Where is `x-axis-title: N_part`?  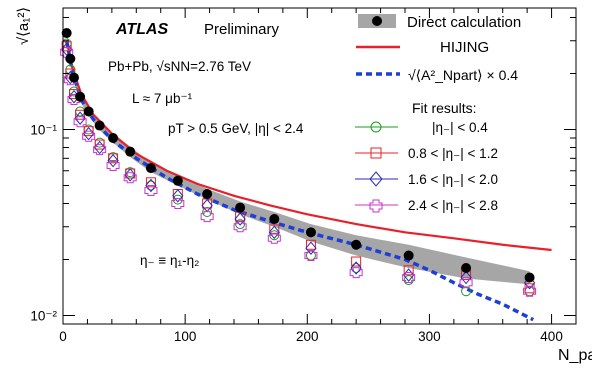
x-axis-title: N_part is located at coordinates (575, 355).